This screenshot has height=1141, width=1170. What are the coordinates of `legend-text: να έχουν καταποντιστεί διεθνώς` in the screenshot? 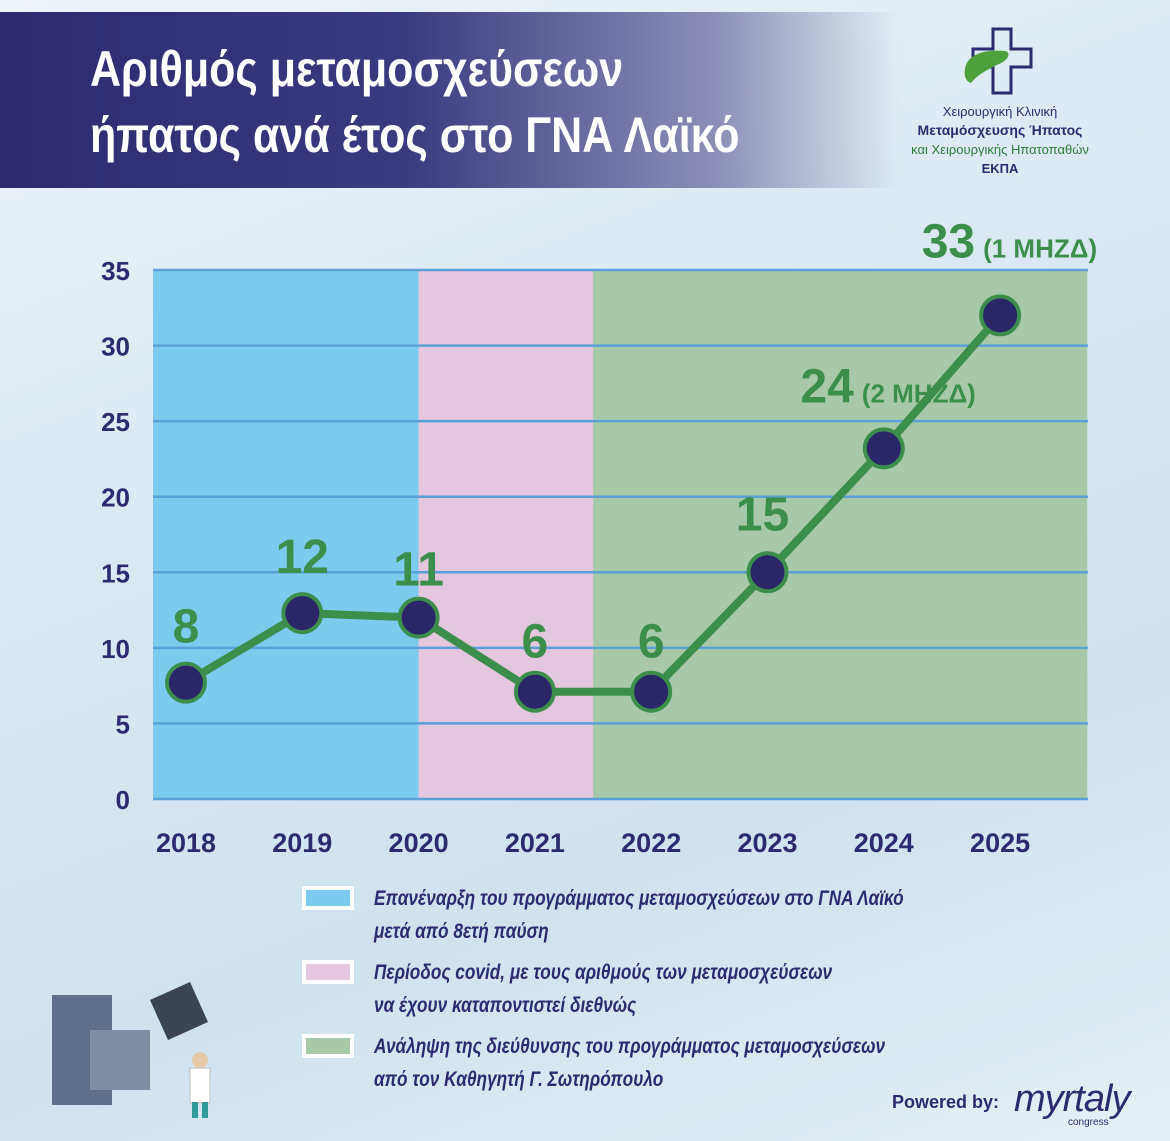 It's located at (505, 1005).